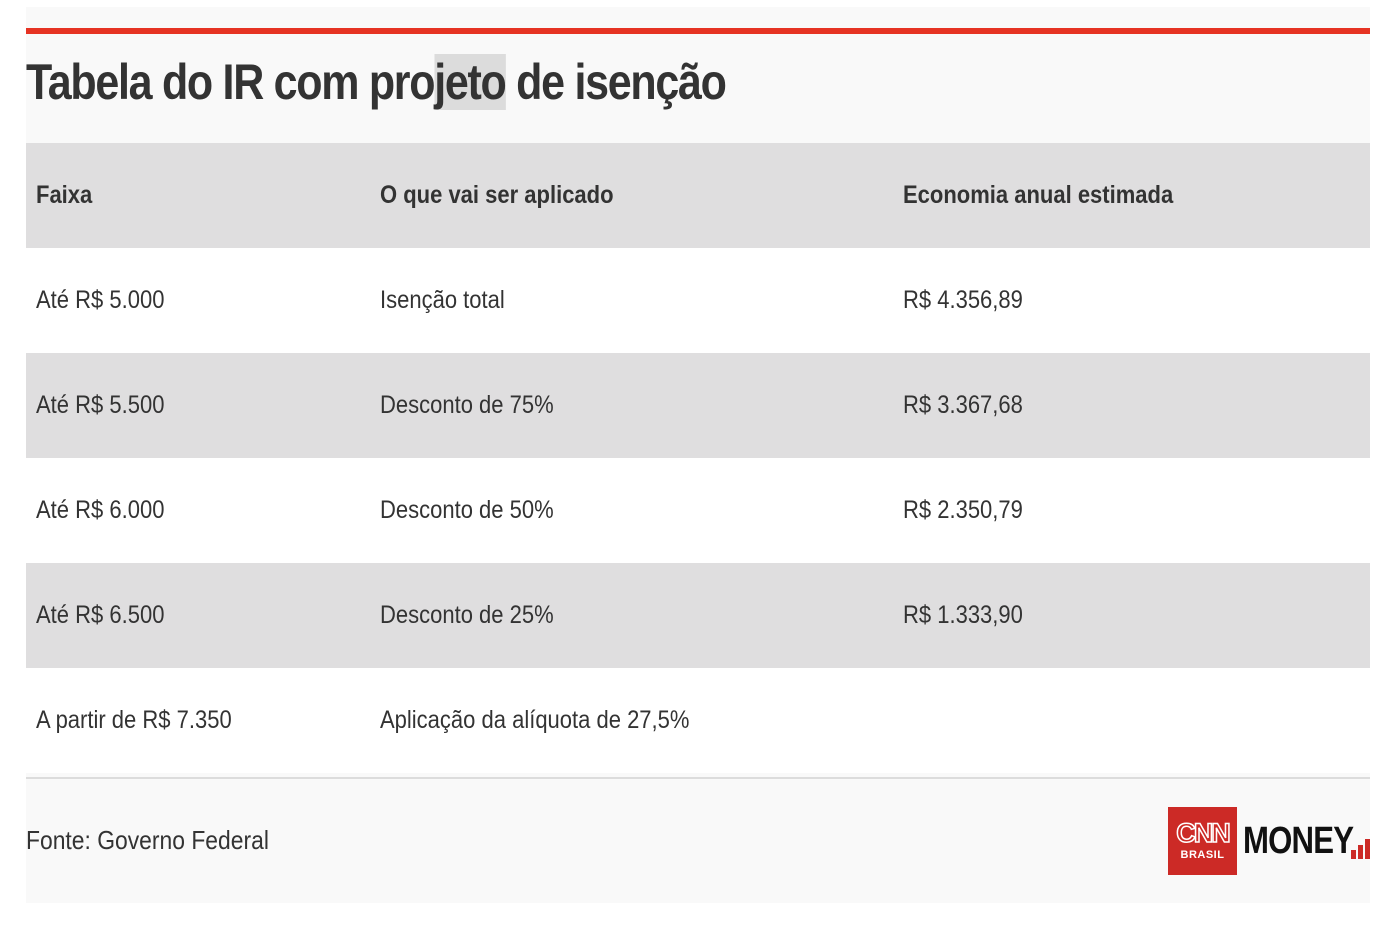 The height and width of the screenshot is (926, 1392). Describe the element at coordinates (1131, 510) in the screenshot. I see `cell-economia: R$ 2.350,79` at that location.